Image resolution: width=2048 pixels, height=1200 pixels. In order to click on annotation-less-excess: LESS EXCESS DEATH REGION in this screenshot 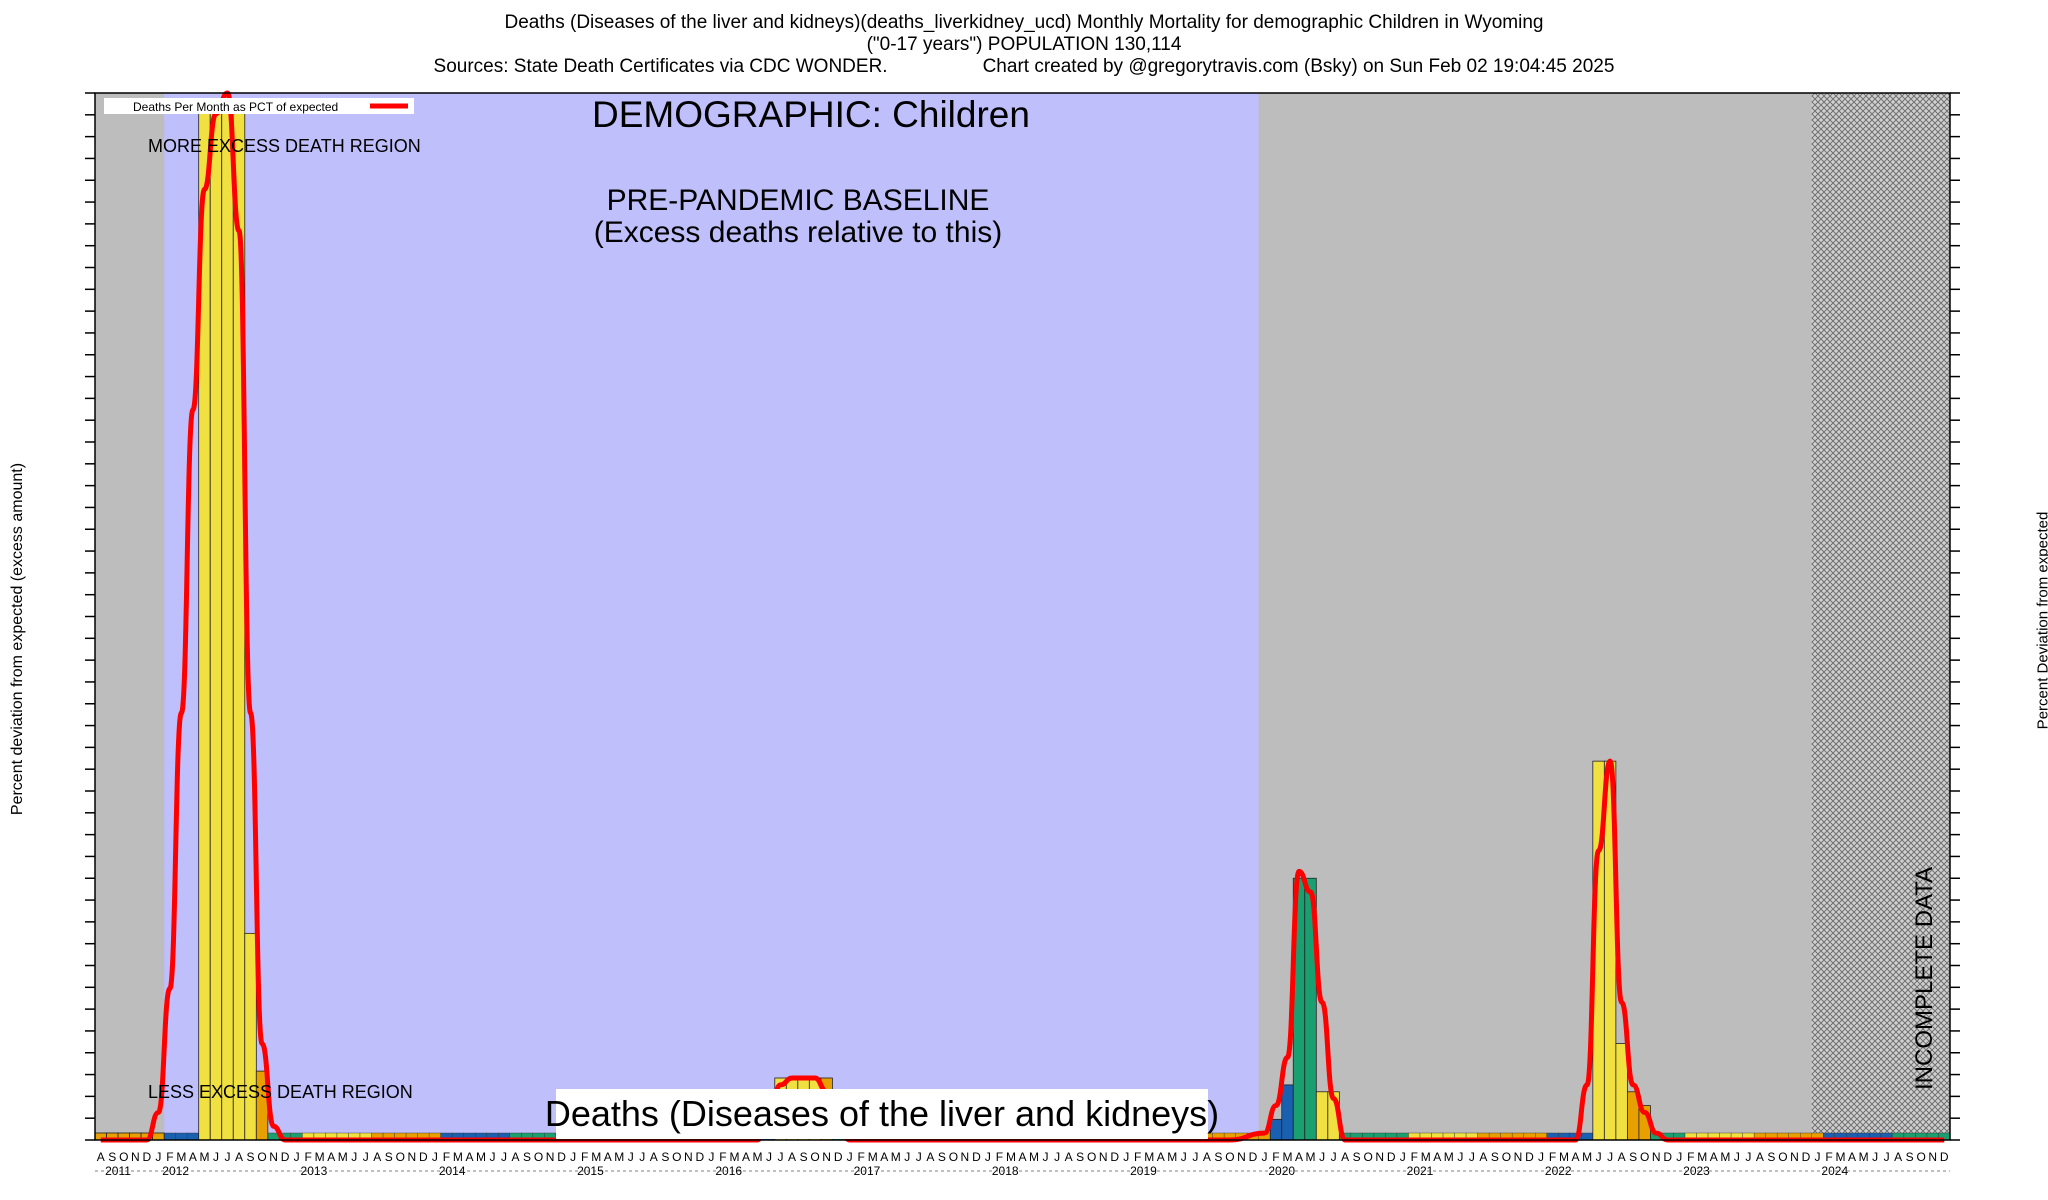, I will do `click(280, 1092)`.